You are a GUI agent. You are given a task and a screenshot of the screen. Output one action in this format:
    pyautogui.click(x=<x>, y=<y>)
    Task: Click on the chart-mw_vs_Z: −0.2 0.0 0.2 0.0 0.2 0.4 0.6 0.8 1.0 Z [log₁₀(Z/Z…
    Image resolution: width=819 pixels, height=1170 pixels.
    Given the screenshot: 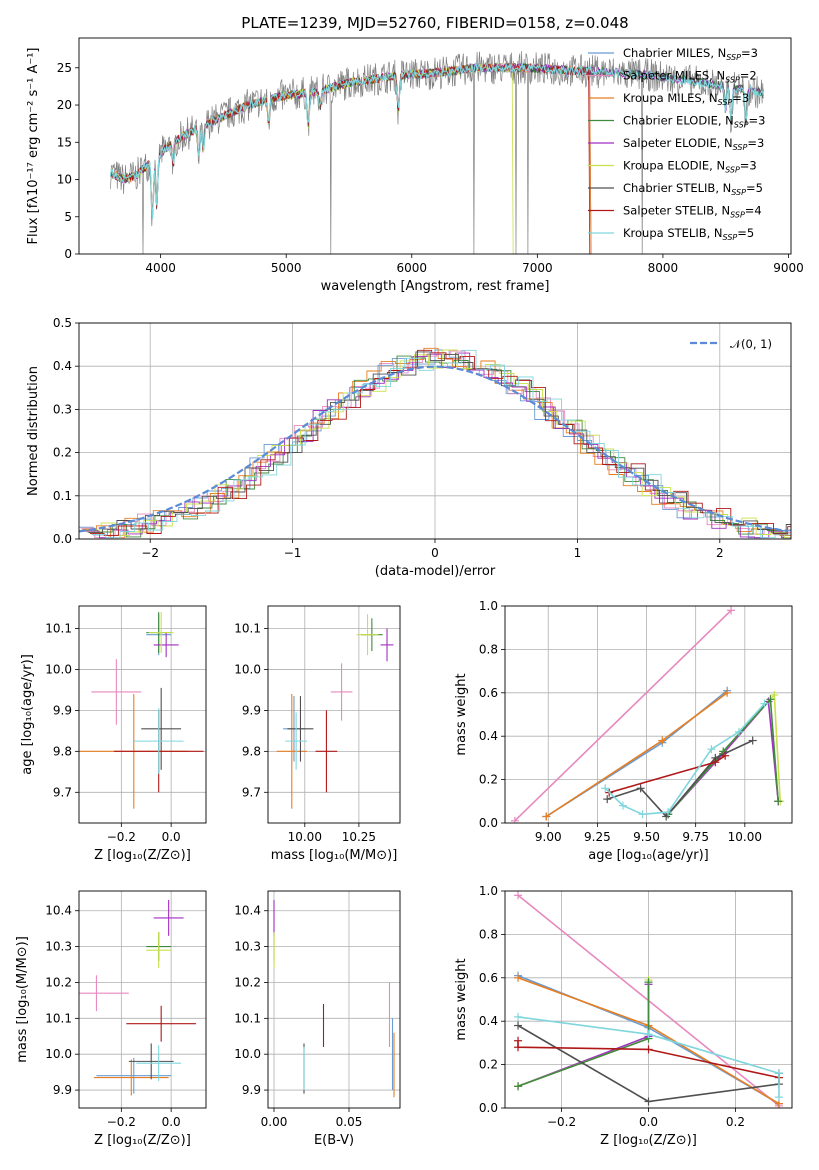 What is the action you would take?
    pyautogui.click(x=623, y=1016)
    